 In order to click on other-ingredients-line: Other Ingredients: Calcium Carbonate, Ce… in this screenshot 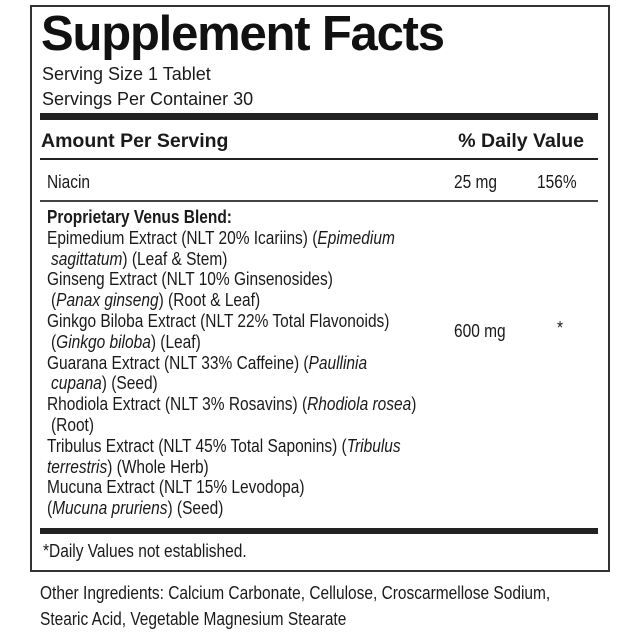, I will do `click(295, 593)`.